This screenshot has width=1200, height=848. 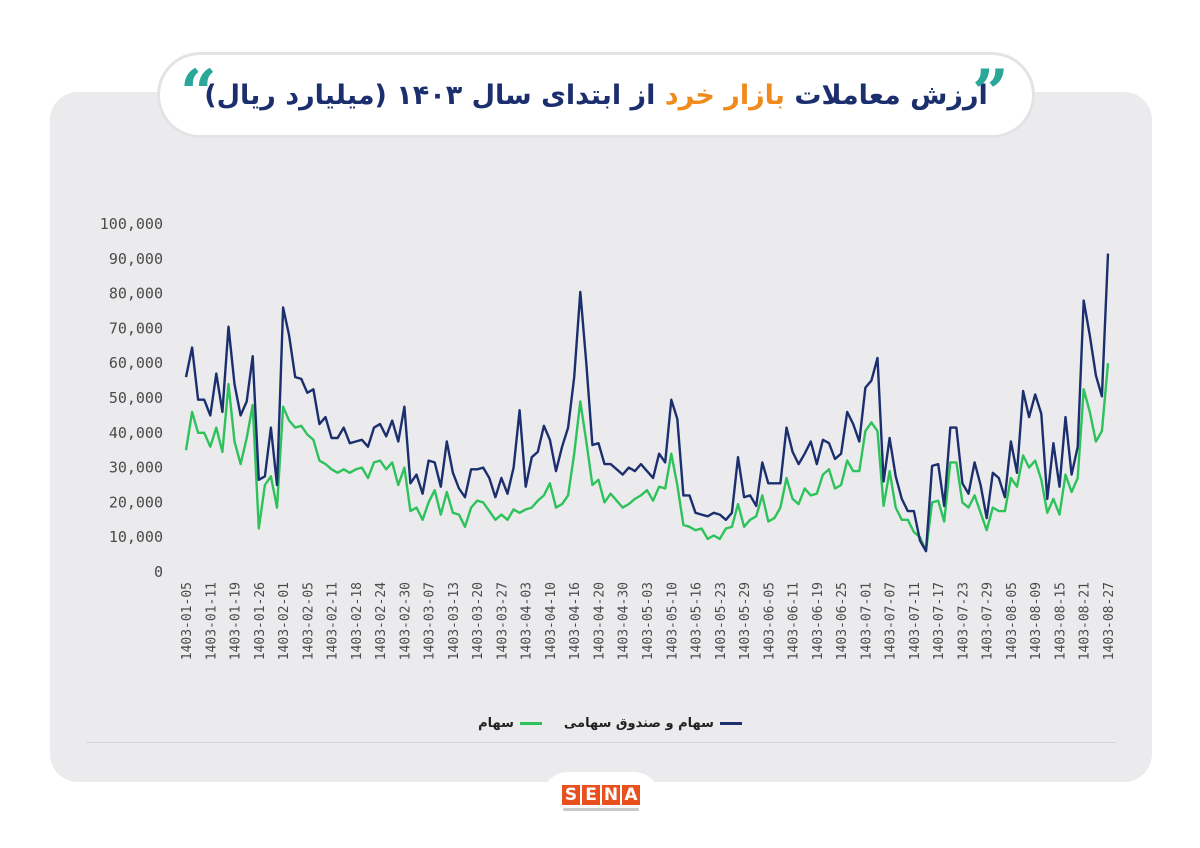 I want to click on x-tick-label: 1403-04-16, so click(x=575, y=621).